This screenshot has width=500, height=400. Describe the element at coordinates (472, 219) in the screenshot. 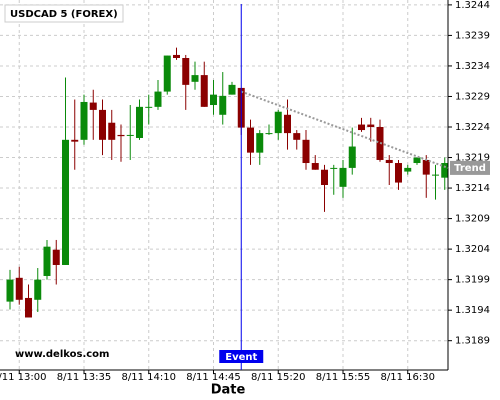

I see `y-tick-label: 1.3209` at that location.